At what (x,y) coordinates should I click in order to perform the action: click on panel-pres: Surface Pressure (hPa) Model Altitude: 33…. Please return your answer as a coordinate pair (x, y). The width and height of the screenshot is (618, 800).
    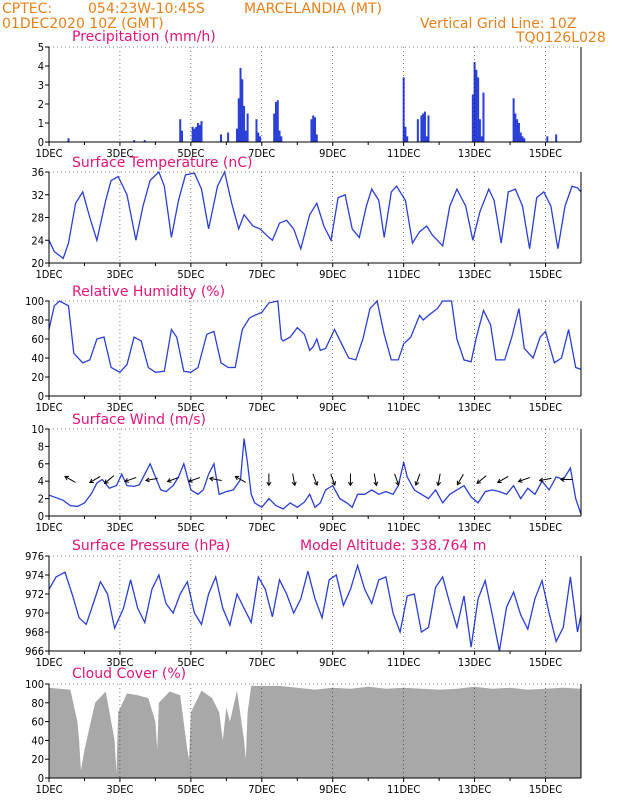
    Looking at the image, I should click on (303, 603).